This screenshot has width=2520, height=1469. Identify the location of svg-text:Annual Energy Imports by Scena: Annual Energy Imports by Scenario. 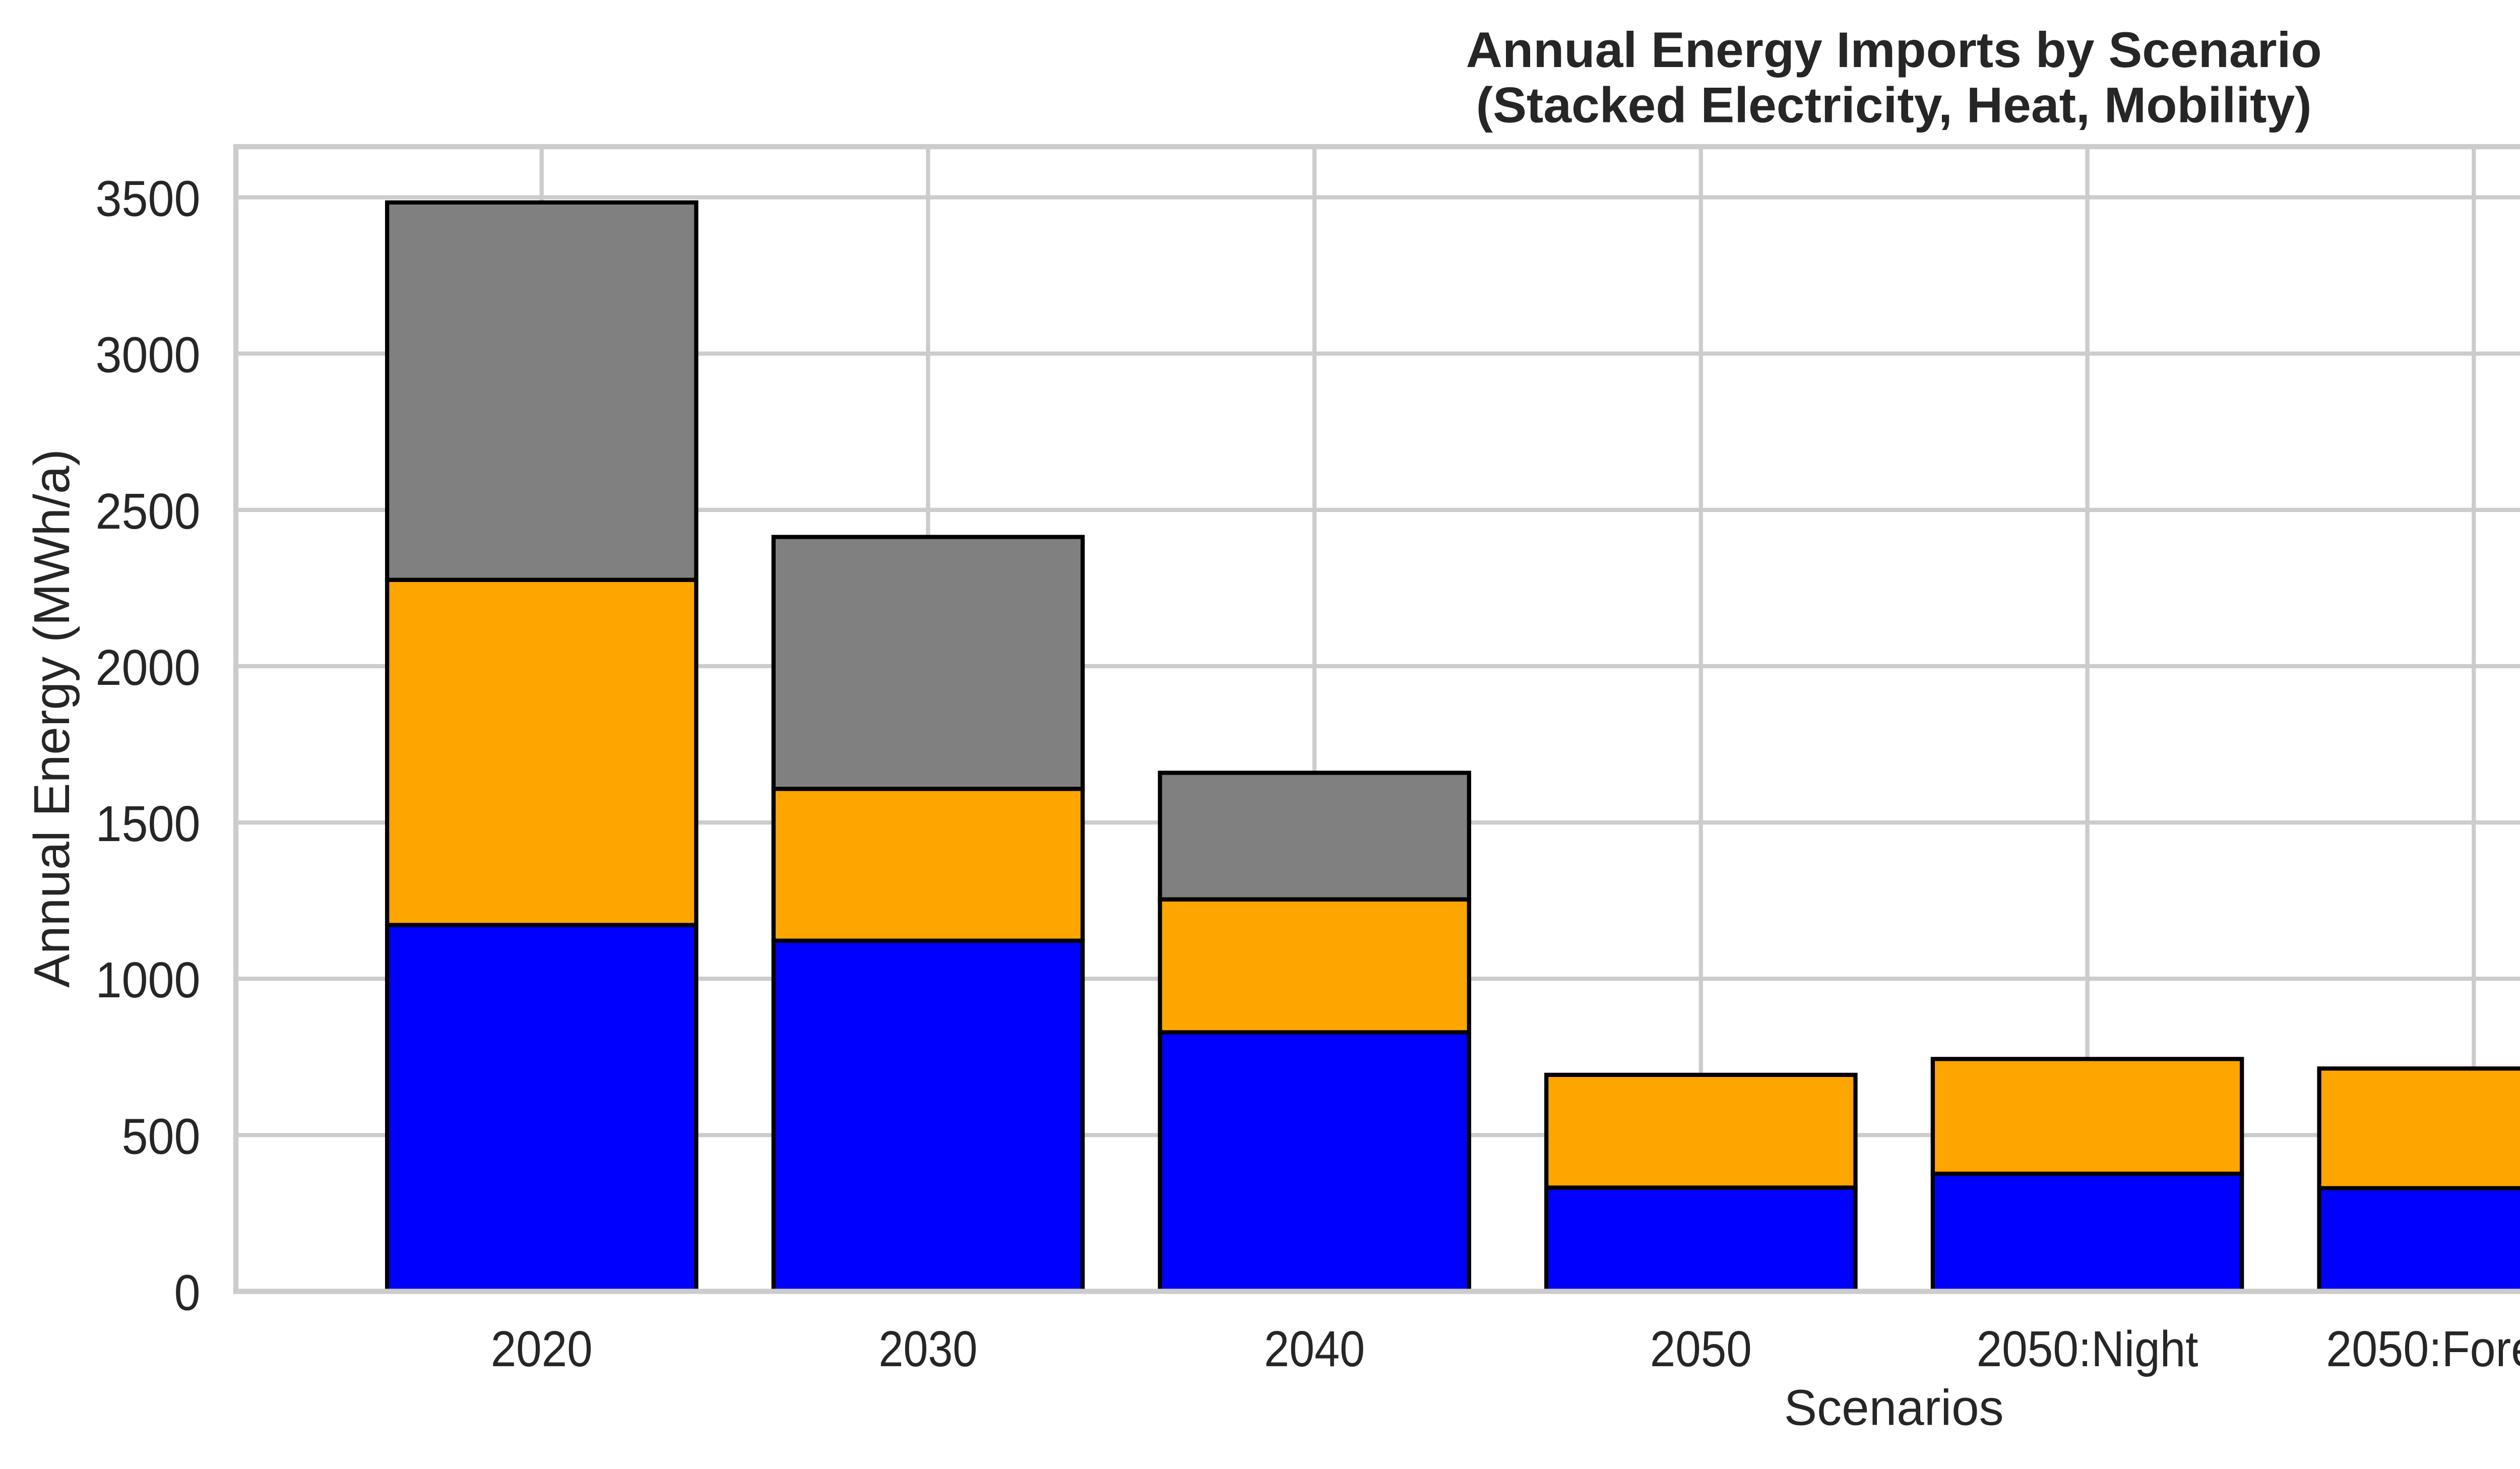
(1894, 50).